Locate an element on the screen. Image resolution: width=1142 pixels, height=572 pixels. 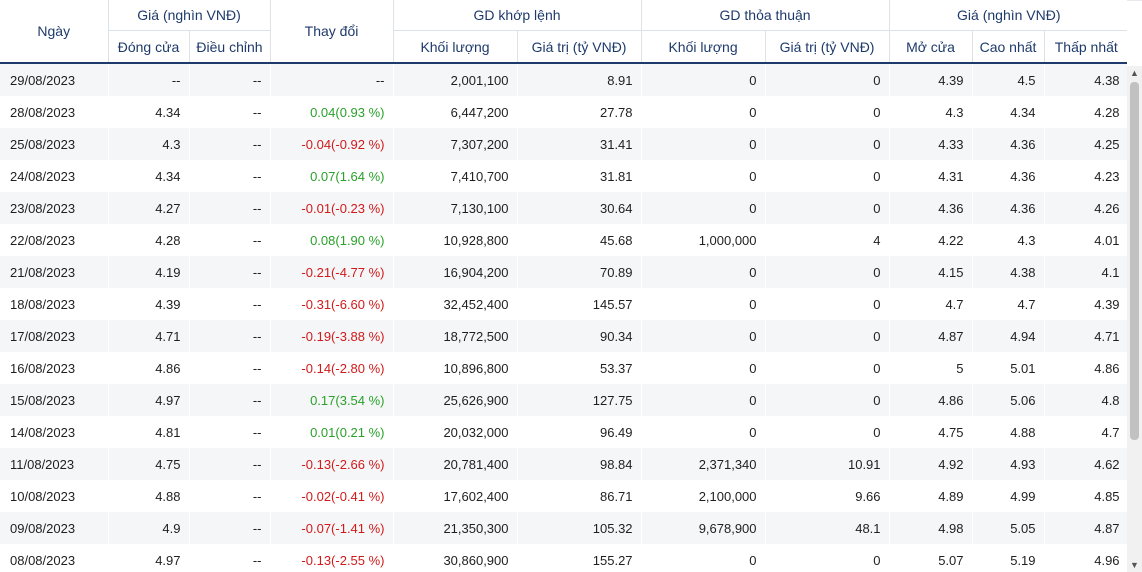
row-matched-volume: 2,001,100 is located at coordinates (455, 79).